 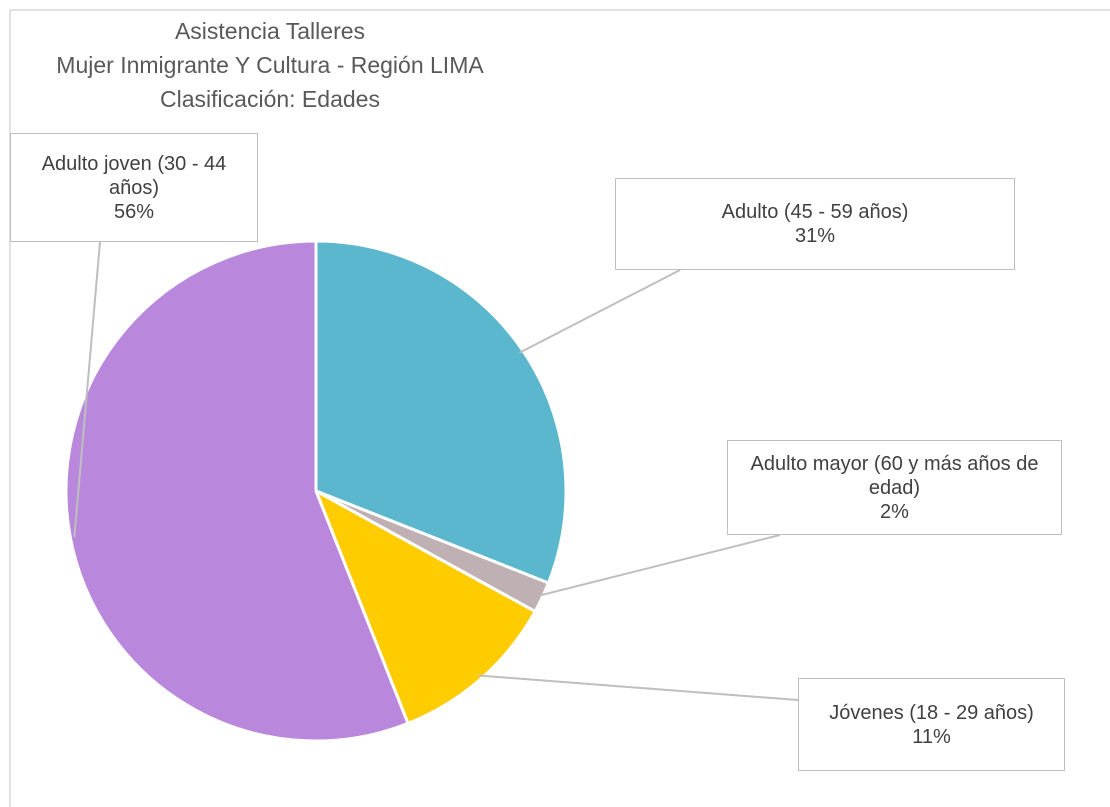 What do you see at coordinates (270, 65) in the screenshot?
I see `chart-title: Mujer Inmigrante Y Cultura - Región LIMA` at bounding box center [270, 65].